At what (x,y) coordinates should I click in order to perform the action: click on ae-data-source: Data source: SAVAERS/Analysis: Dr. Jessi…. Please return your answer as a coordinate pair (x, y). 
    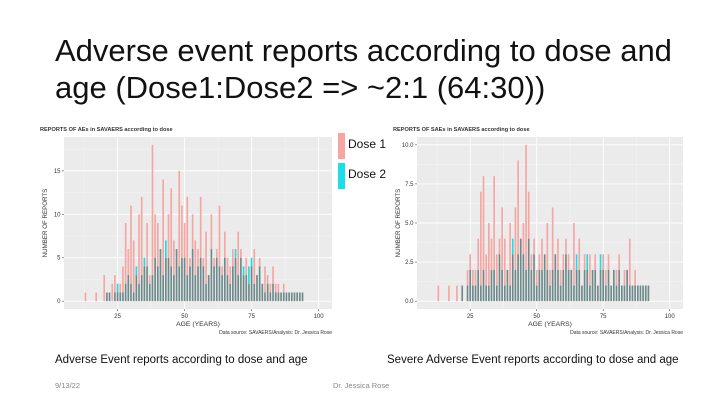
    Looking at the image, I should click on (275, 333).